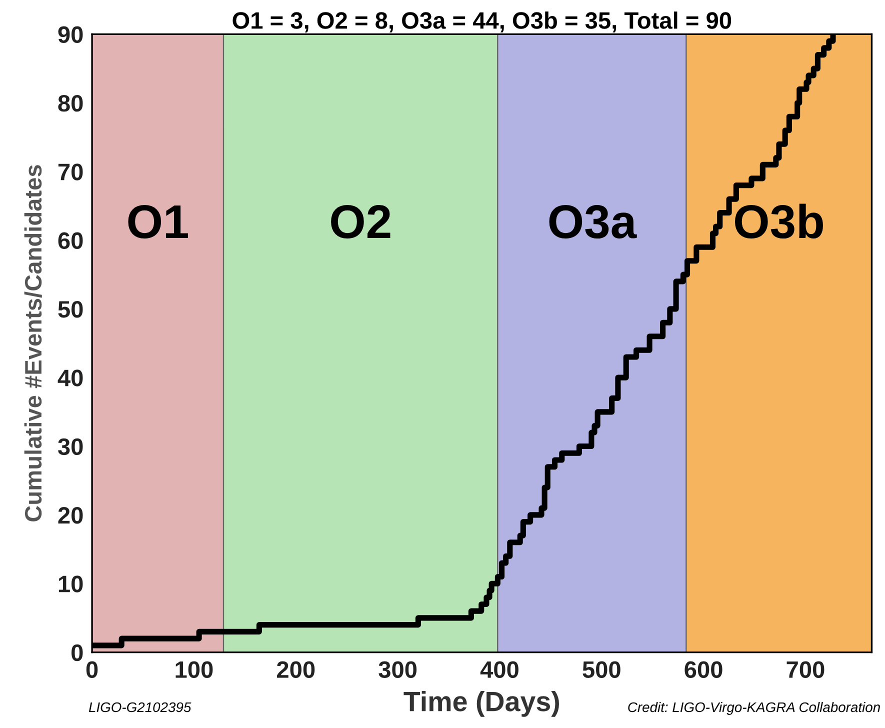 This screenshot has height=728, width=885. What do you see at coordinates (70, 172) in the screenshot?
I see `y-tick-label: 70` at bounding box center [70, 172].